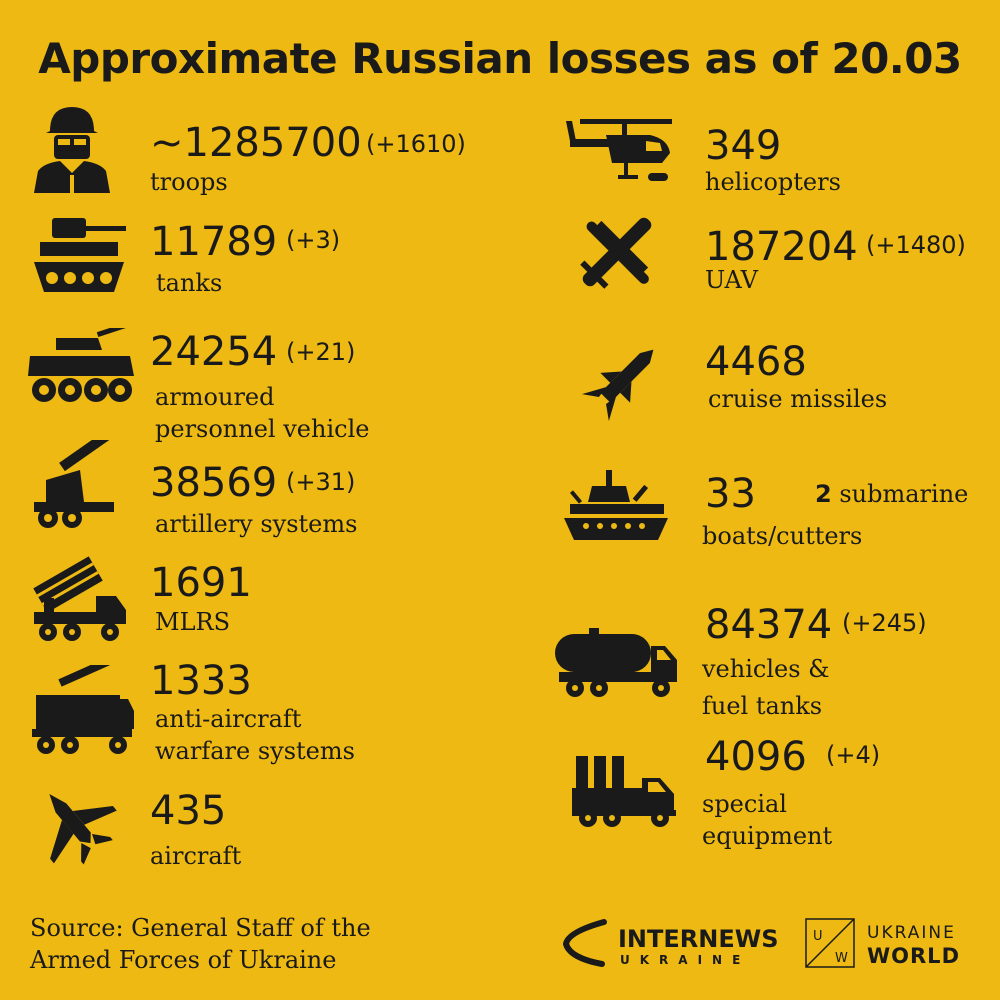  I want to click on page-title: Approximate Russian losses as of 20.03, so click(500, 58).